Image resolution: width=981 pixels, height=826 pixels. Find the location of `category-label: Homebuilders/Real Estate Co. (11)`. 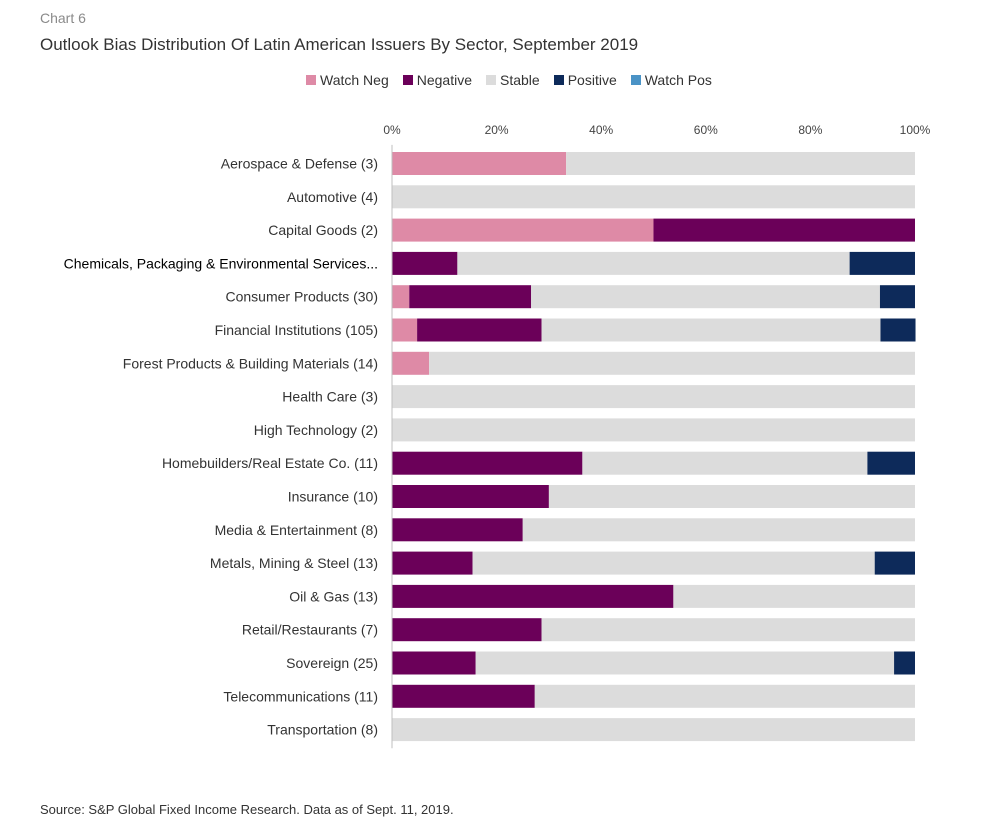

category-label: Homebuilders/Real Estate Co. (11) is located at coordinates (270, 463).